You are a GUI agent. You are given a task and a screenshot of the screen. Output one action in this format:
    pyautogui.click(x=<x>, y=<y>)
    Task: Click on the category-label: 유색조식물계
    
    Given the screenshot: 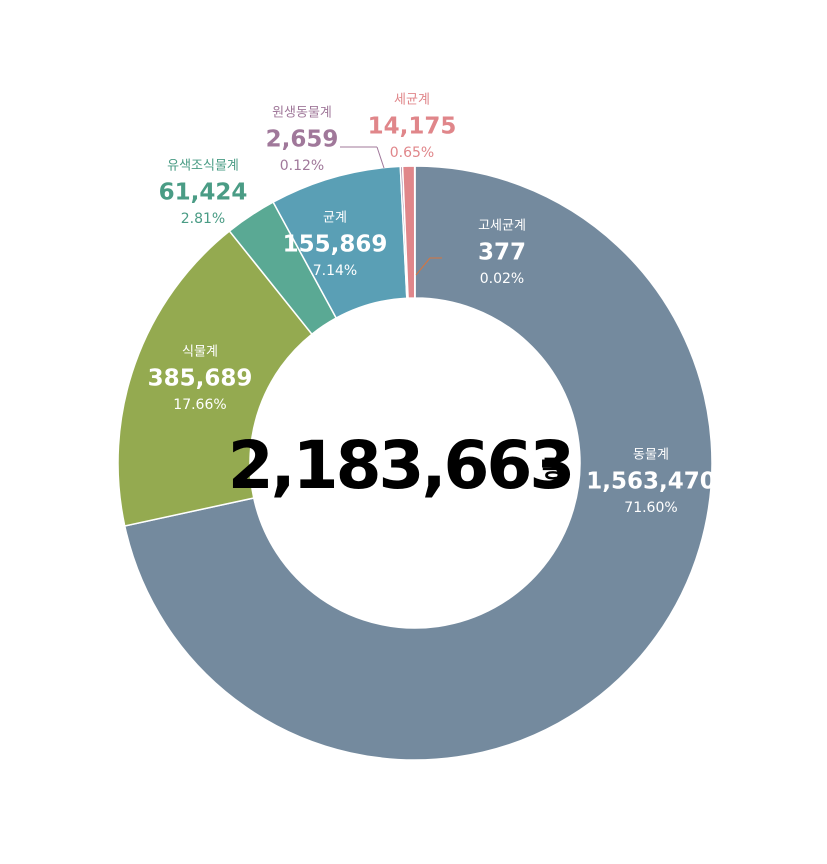 What is the action you would take?
    pyautogui.click(x=203, y=166)
    